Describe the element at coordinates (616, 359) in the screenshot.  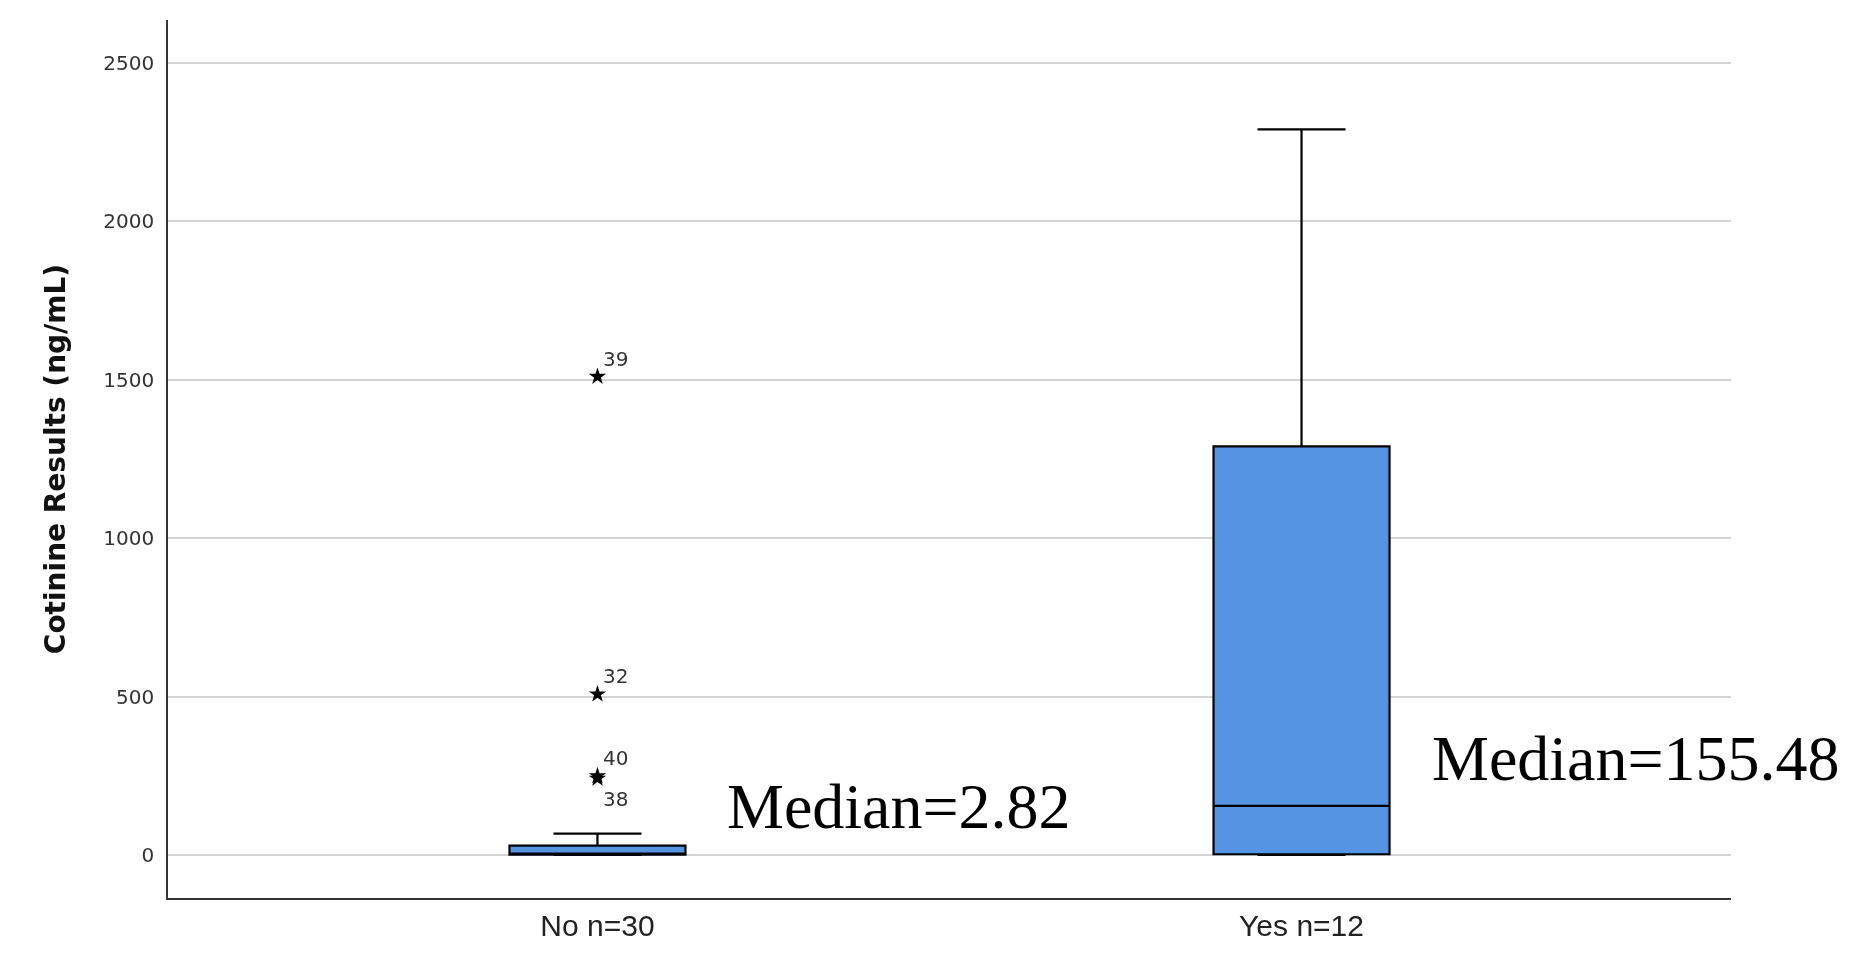
I see `annotation: 39` at that location.